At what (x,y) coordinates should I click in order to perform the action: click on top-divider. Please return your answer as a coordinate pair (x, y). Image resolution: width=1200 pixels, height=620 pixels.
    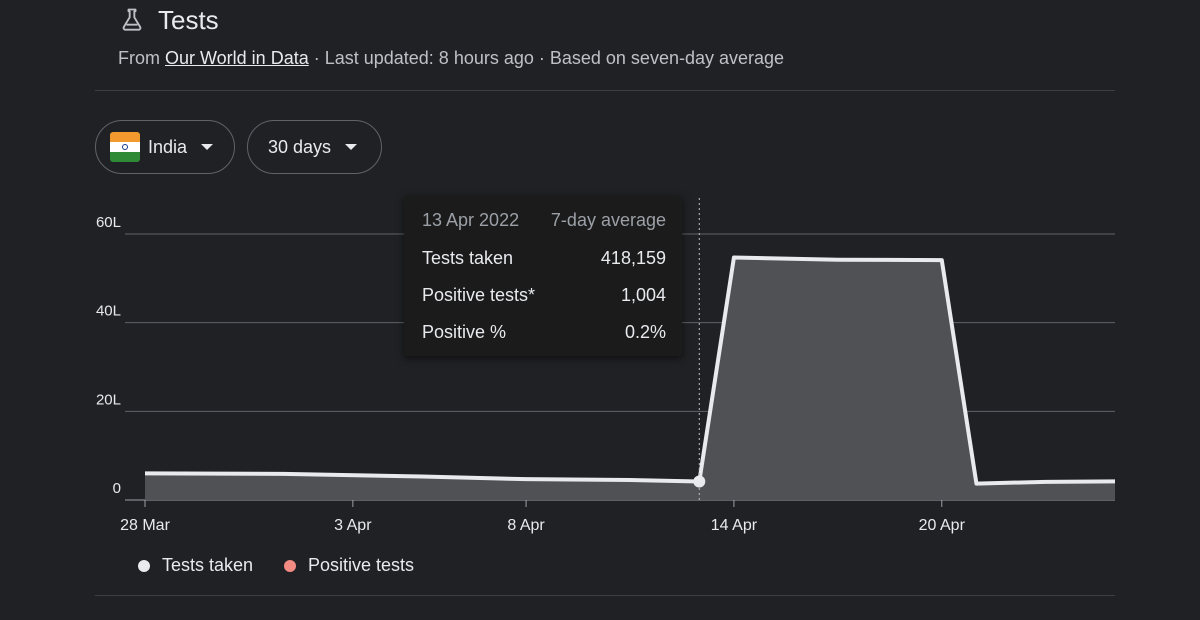
    Looking at the image, I should click on (605, 90).